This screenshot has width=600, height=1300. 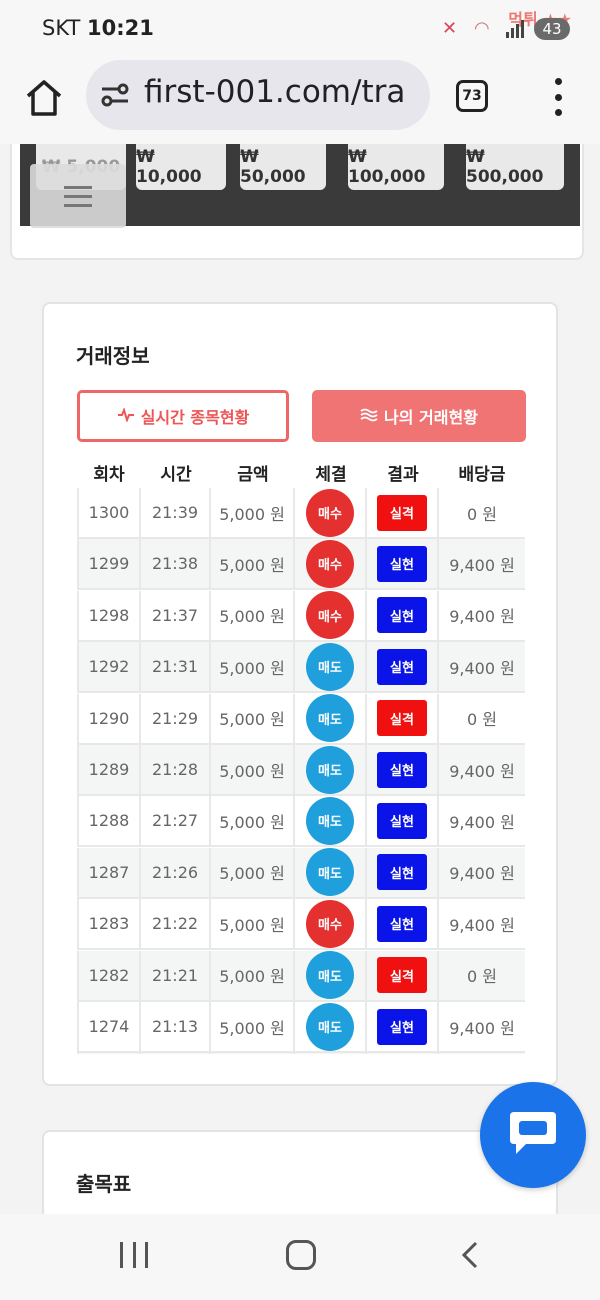 What do you see at coordinates (109, 667) in the screenshot?
I see `cell-round: 1292` at bounding box center [109, 667].